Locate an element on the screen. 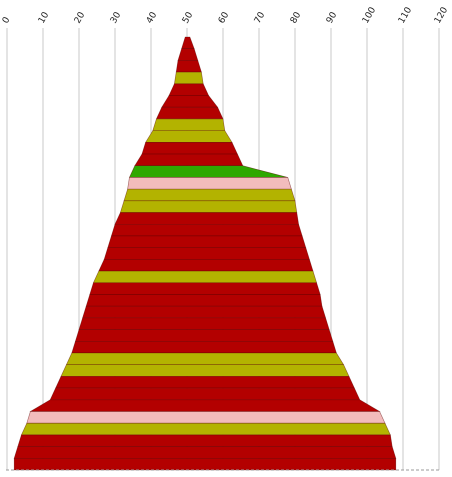 This screenshot has width=452, height=477. x-tick-label: 50 is located at coordinates (188, 17).